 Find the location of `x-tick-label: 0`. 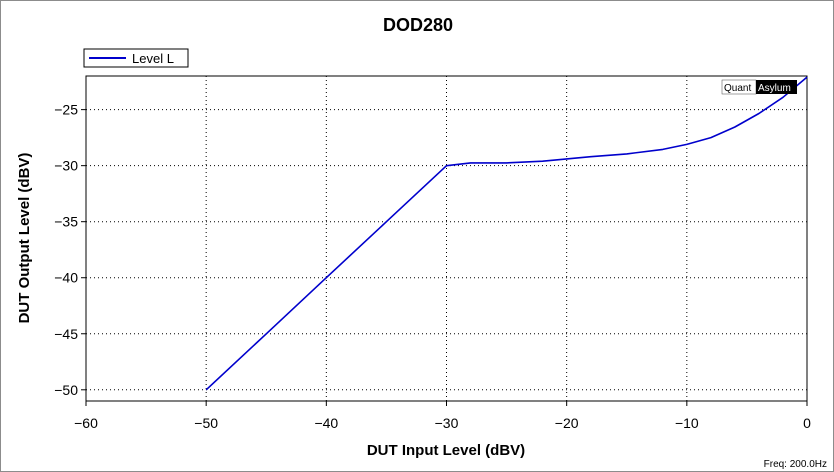

x-tick-label: 0 is located at coordinates (807, 423).